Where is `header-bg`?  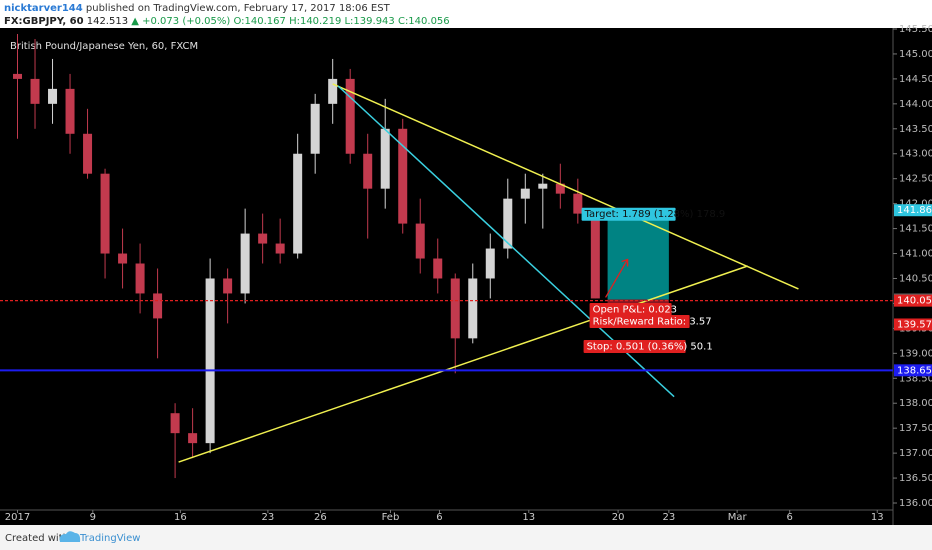
header-bg is located at coordinates (466, 14).